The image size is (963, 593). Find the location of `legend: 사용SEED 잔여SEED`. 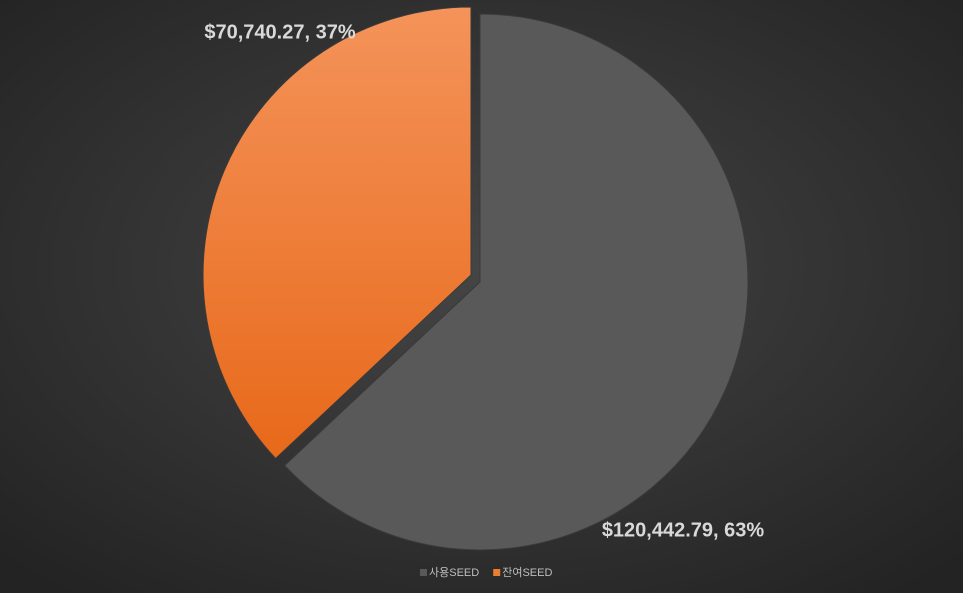

legend: 사용SEED 잔여SEED is located at coordinates (486, 572).